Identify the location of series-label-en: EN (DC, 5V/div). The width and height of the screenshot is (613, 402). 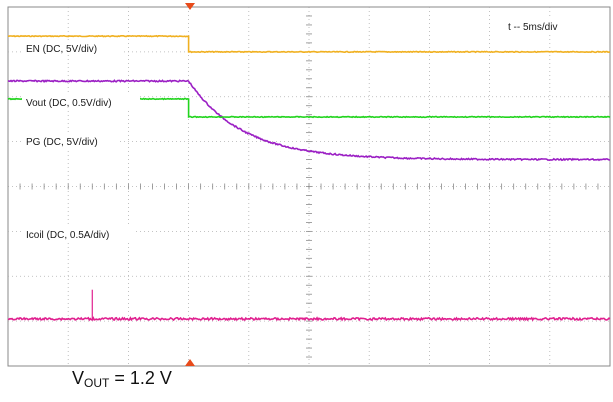
(61, 49).